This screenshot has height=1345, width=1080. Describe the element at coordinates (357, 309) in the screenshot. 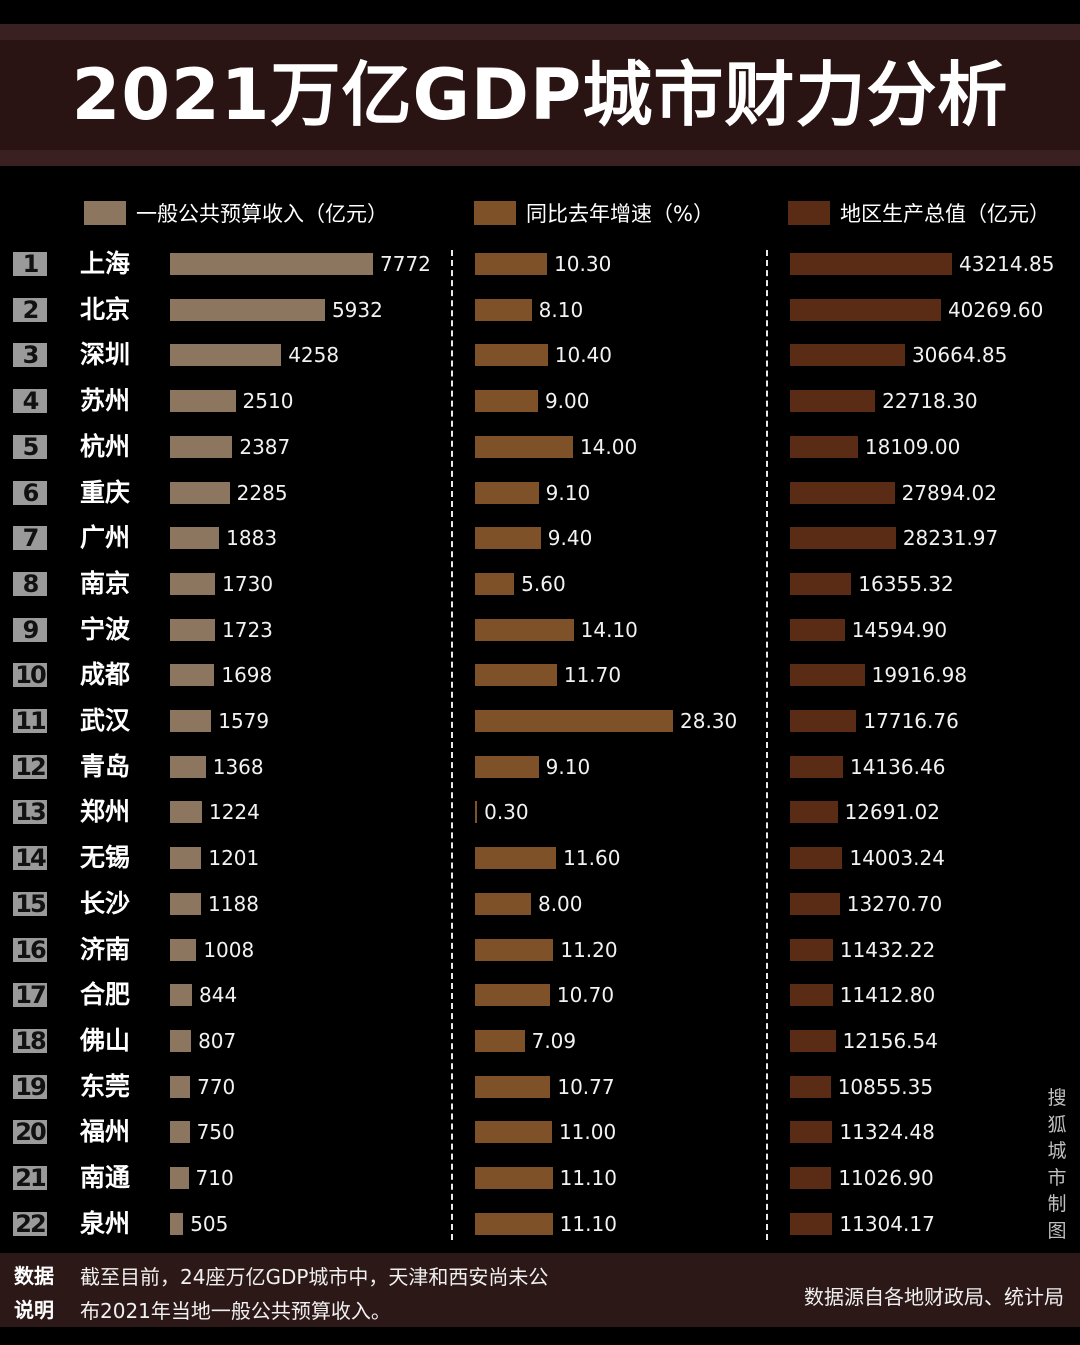

I see `revenue-value: 5932` at that location.